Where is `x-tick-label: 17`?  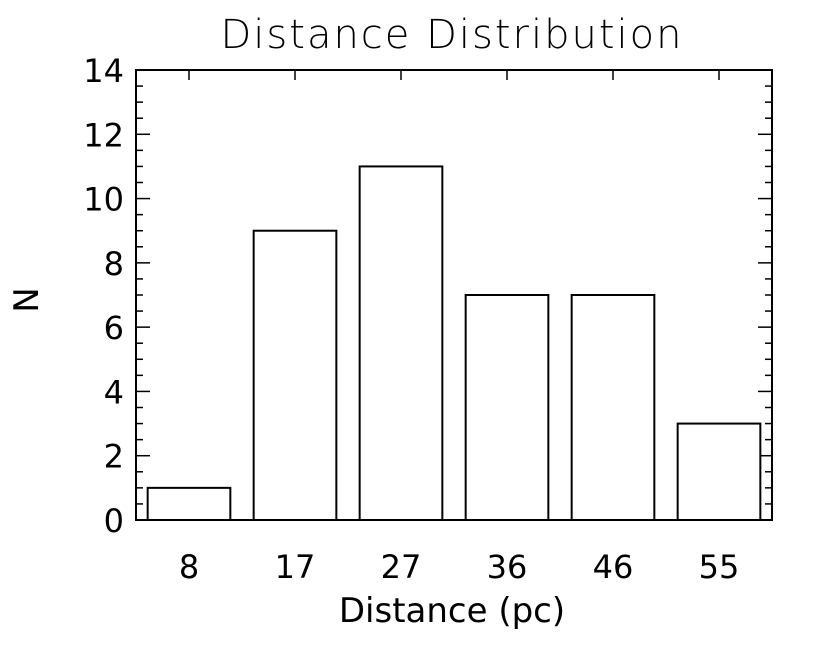 x-tick-label: 17 is located at coordinates (295, 567).